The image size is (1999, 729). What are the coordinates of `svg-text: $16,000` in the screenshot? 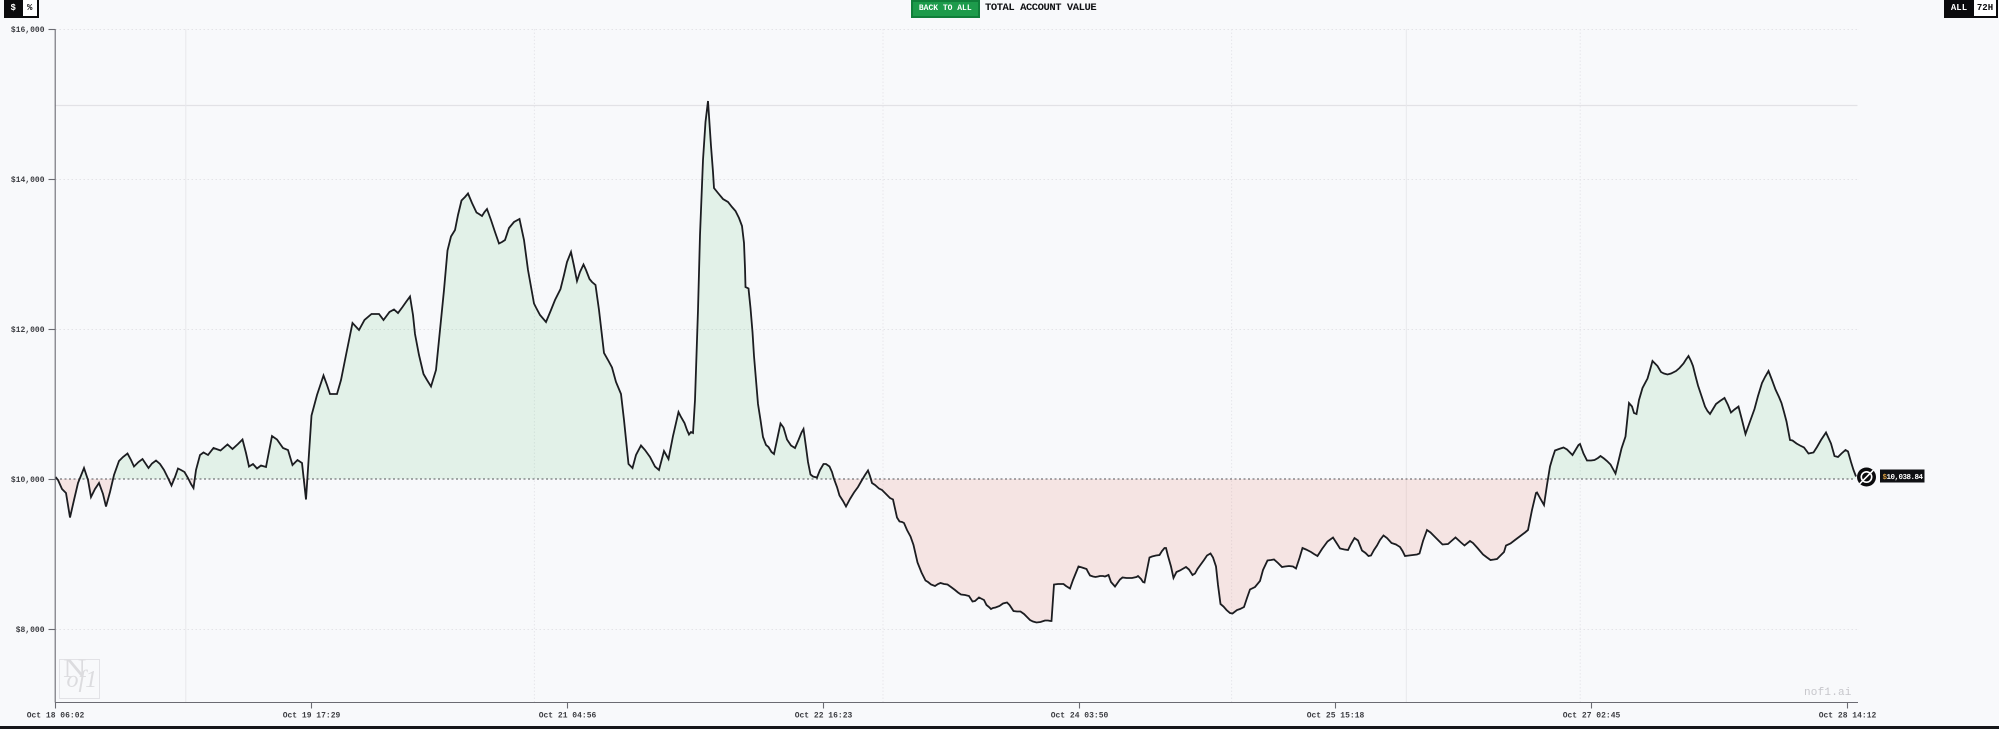 It's located at (28, 30).